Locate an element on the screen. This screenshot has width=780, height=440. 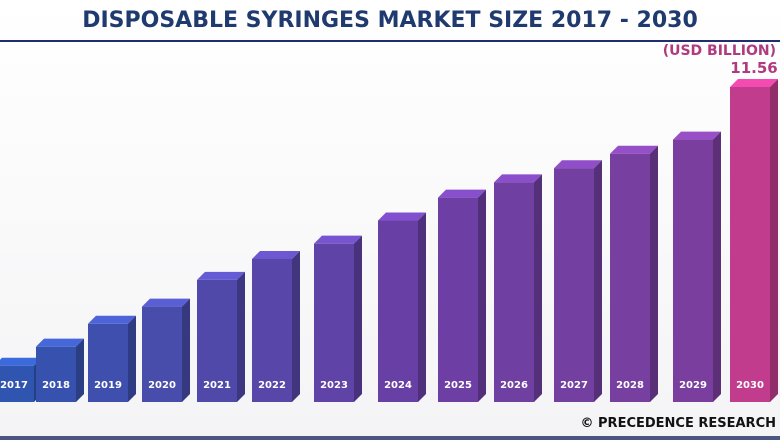
bar-2023 is located at coordinates (334, 322).